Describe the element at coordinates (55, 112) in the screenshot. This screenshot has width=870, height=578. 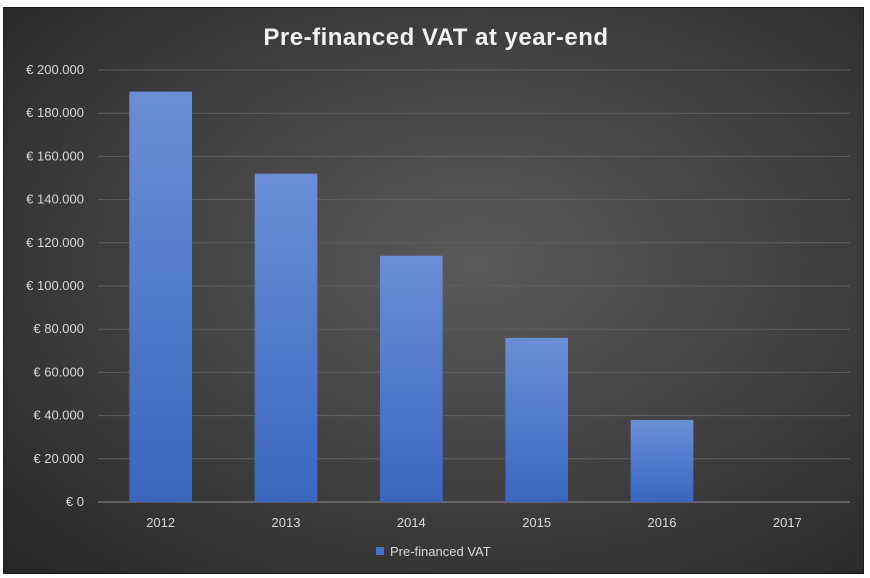
I see `y-tick-label: € 180.000` at that location.